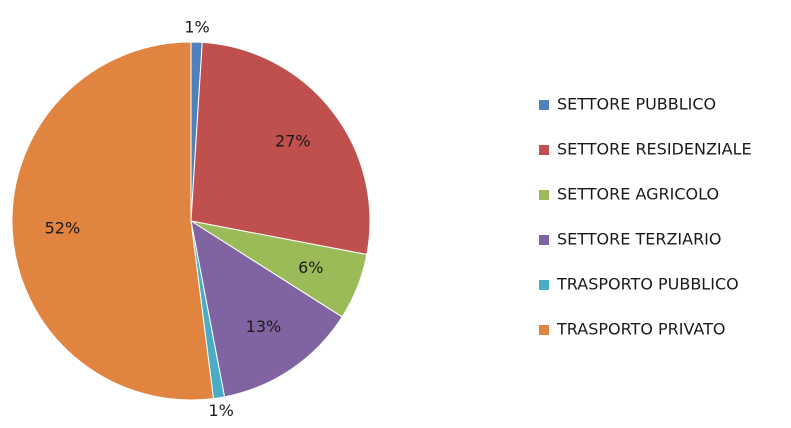  What do you see at coordinates (639, 239) in the screenshot?
I see `legend-label: SETTORE TERZIARIO` at bounding box center [639, 239].